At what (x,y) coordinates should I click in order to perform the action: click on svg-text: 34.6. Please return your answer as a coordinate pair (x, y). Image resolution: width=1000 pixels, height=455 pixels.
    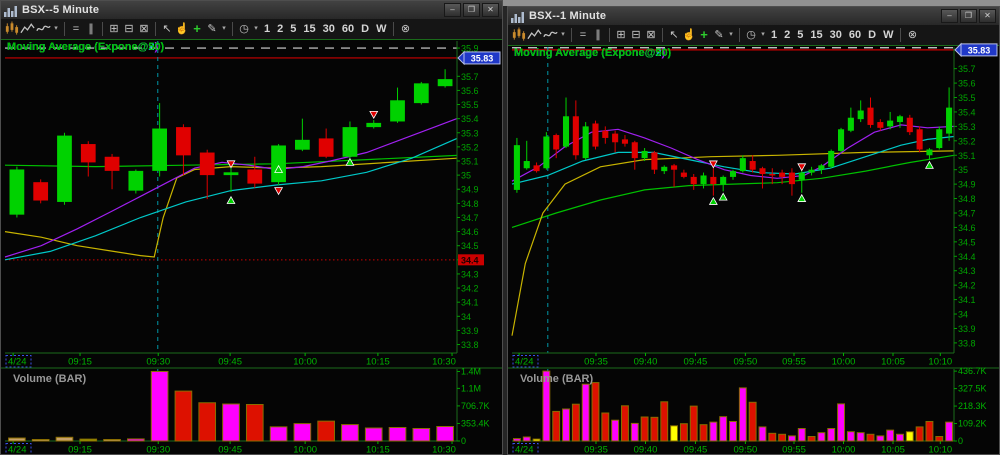
    Looking at the image, I should click on (470, 232).